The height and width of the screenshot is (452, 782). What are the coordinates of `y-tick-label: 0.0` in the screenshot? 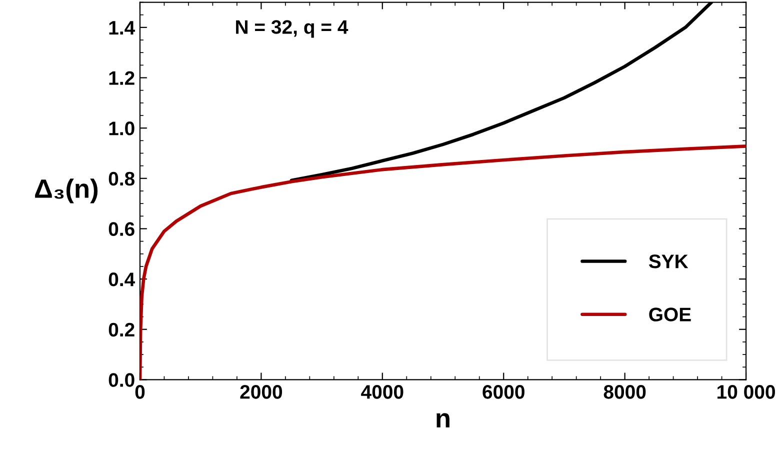 It's located at (121, 380).